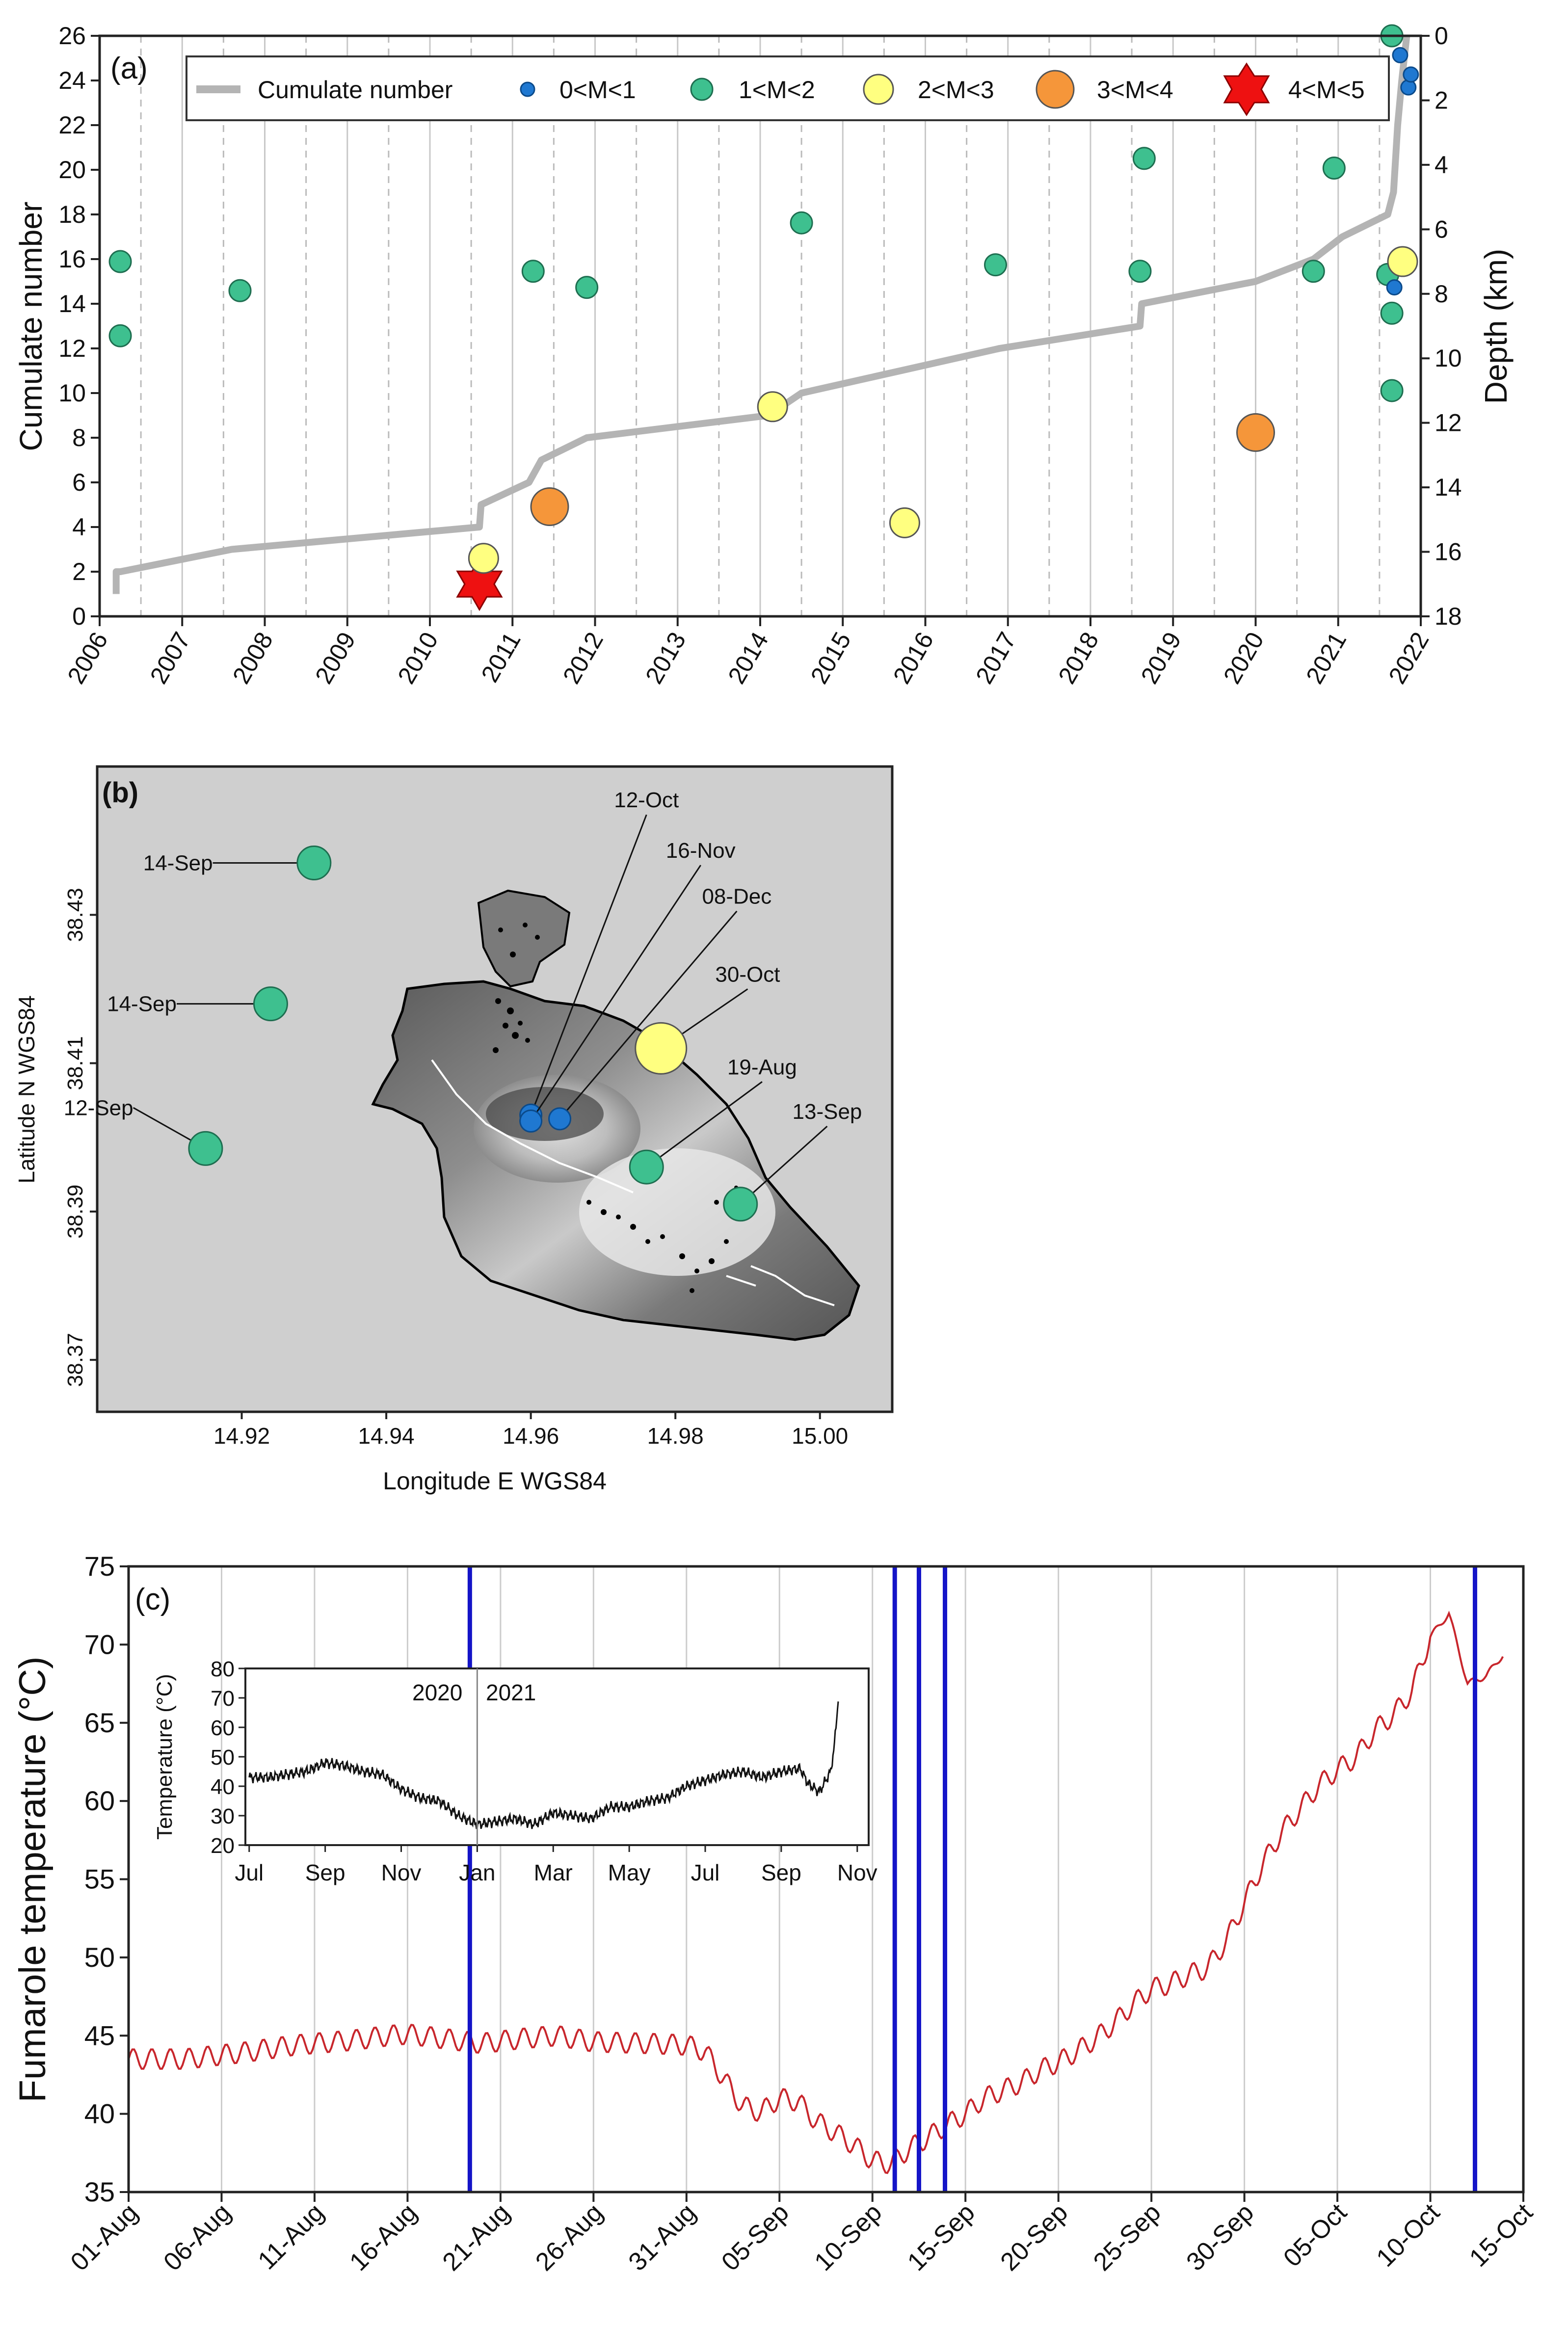  I want to click on c-y-tick-label: 60, so click(99, 1800).